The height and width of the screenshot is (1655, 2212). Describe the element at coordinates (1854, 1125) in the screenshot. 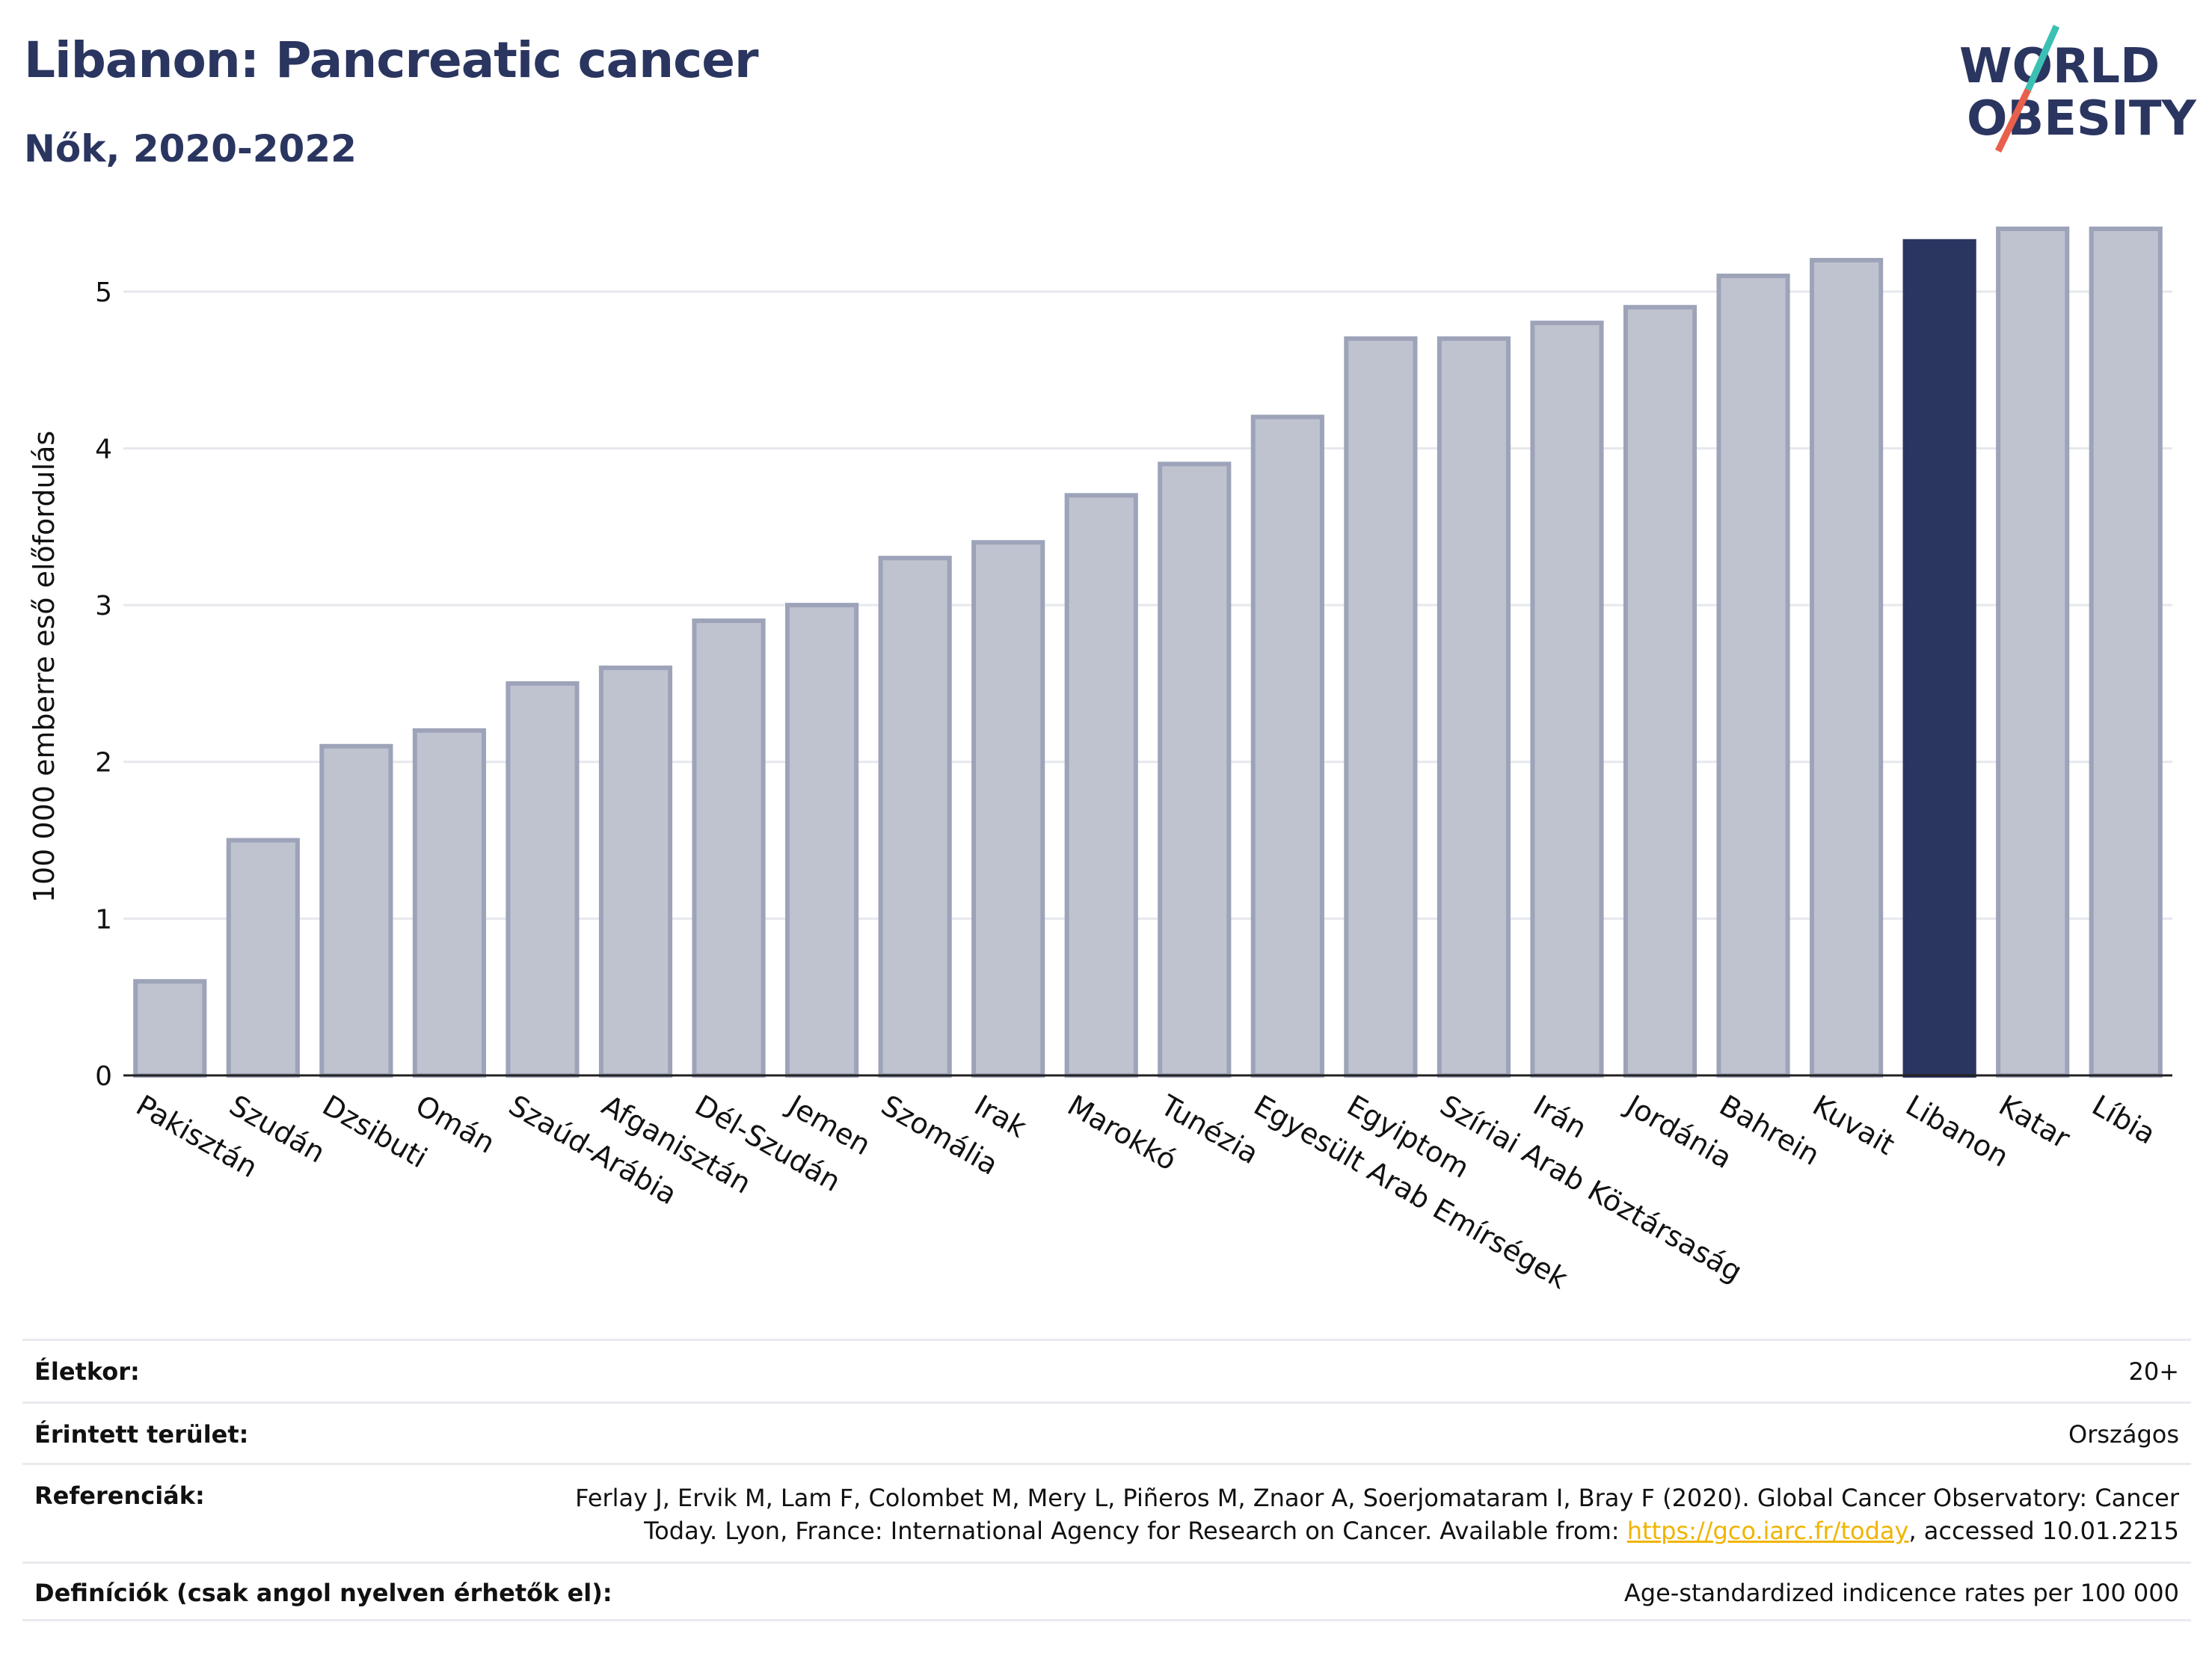

I see `x-tick-label: Kuvait` at that location.